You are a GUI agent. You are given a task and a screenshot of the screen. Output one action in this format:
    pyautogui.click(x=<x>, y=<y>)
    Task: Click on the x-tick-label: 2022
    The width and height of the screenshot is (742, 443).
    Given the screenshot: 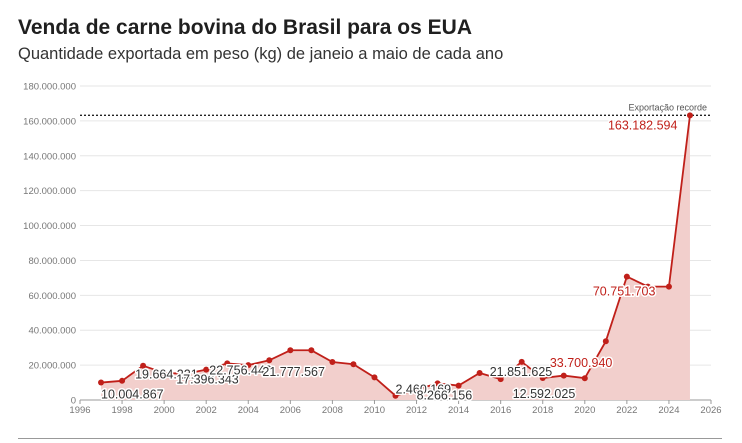 What is the action you would take?
    pyautogui.click(x=626, y=410)
    